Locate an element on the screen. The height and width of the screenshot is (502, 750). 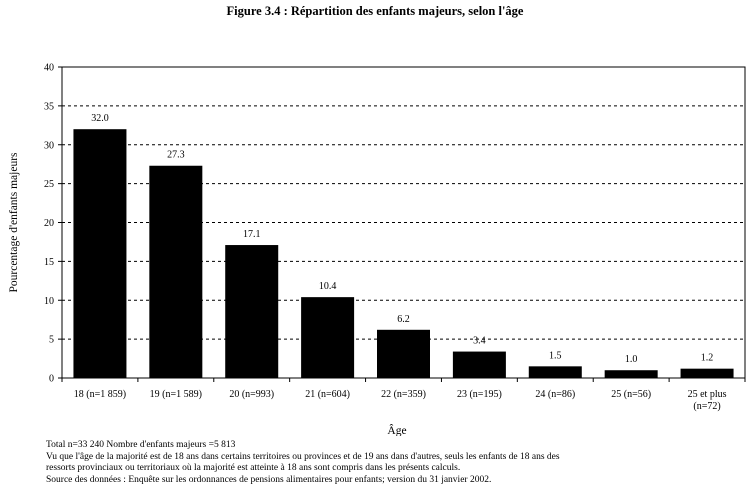
x-tick-label: 18 (n=1 859) is located at coordinates (100, 394).